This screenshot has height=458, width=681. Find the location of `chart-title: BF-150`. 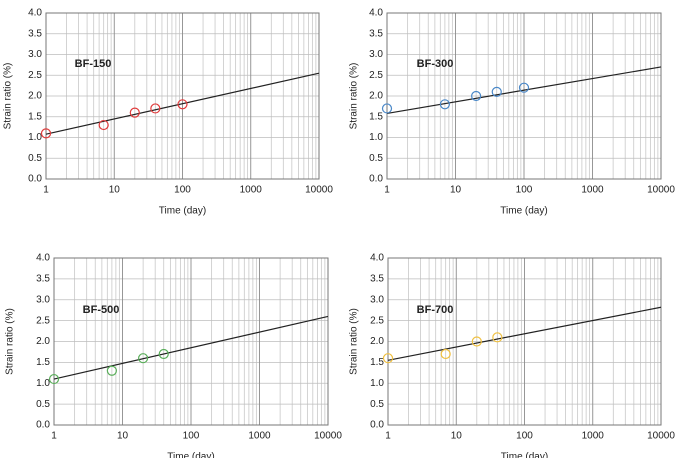

chart-title: BF-150 is located at coordinates (93, 64).